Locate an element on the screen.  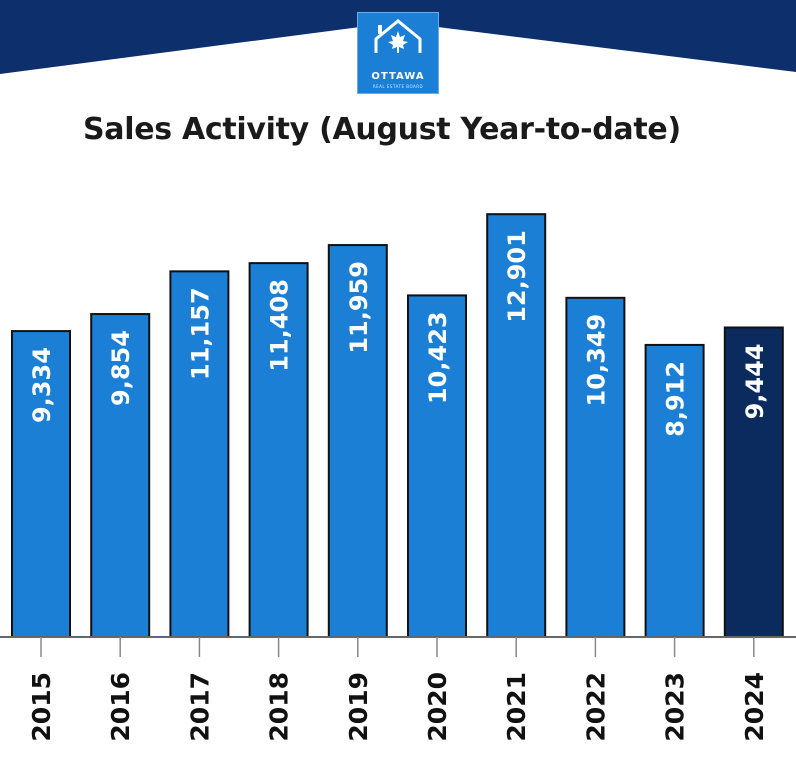
bar-value-label: 12,901 is located at coordinates (517, 276).